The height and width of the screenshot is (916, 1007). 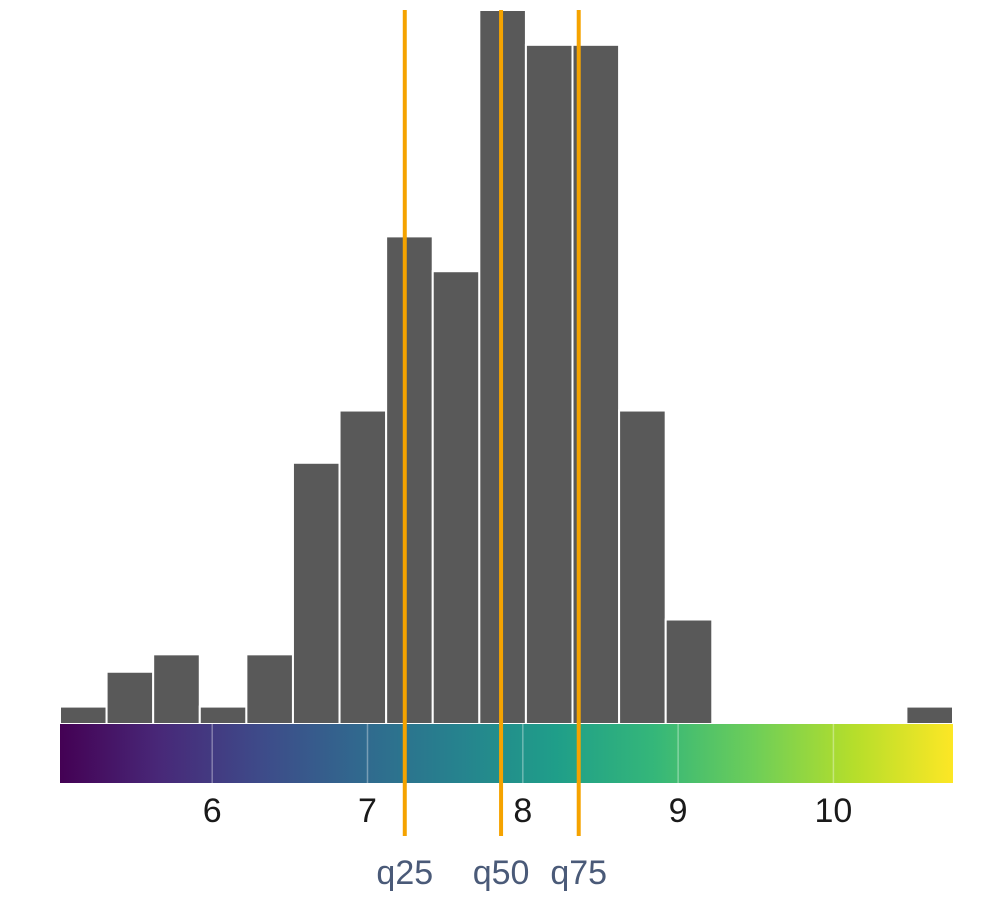 What do you see at coordinates (578, 873) in the screenshot?
I see `quantile-label-q75: q75` at bounding box center [578, 873].